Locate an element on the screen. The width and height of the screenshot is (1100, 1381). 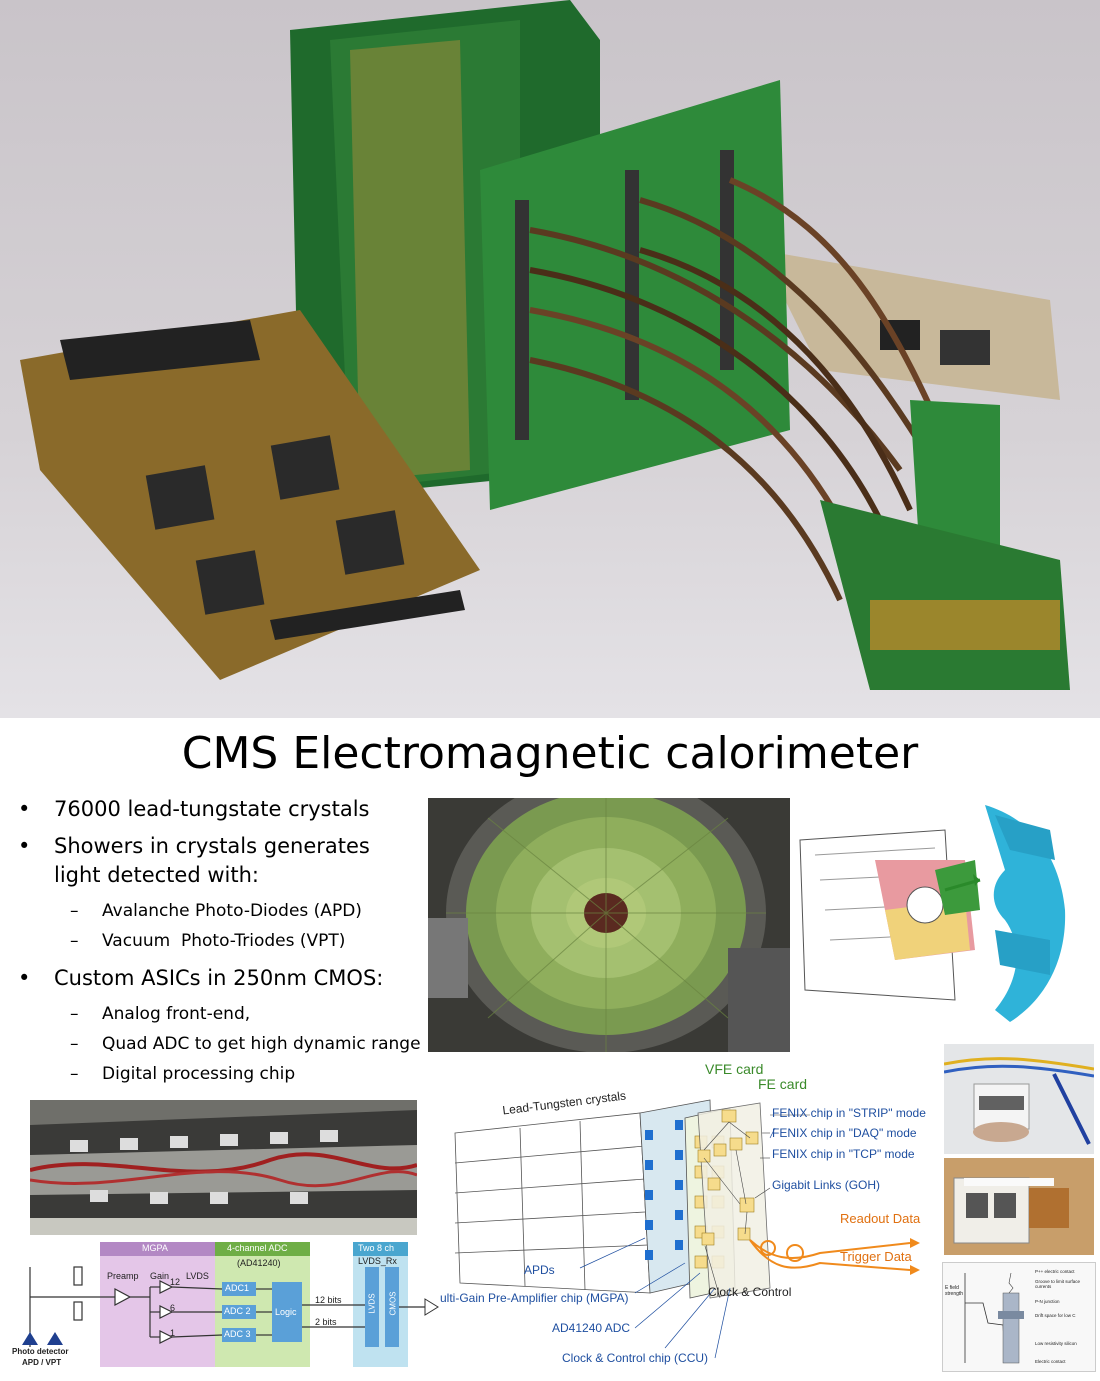
gain-label: Gain is located at coordinates (160, 1276).